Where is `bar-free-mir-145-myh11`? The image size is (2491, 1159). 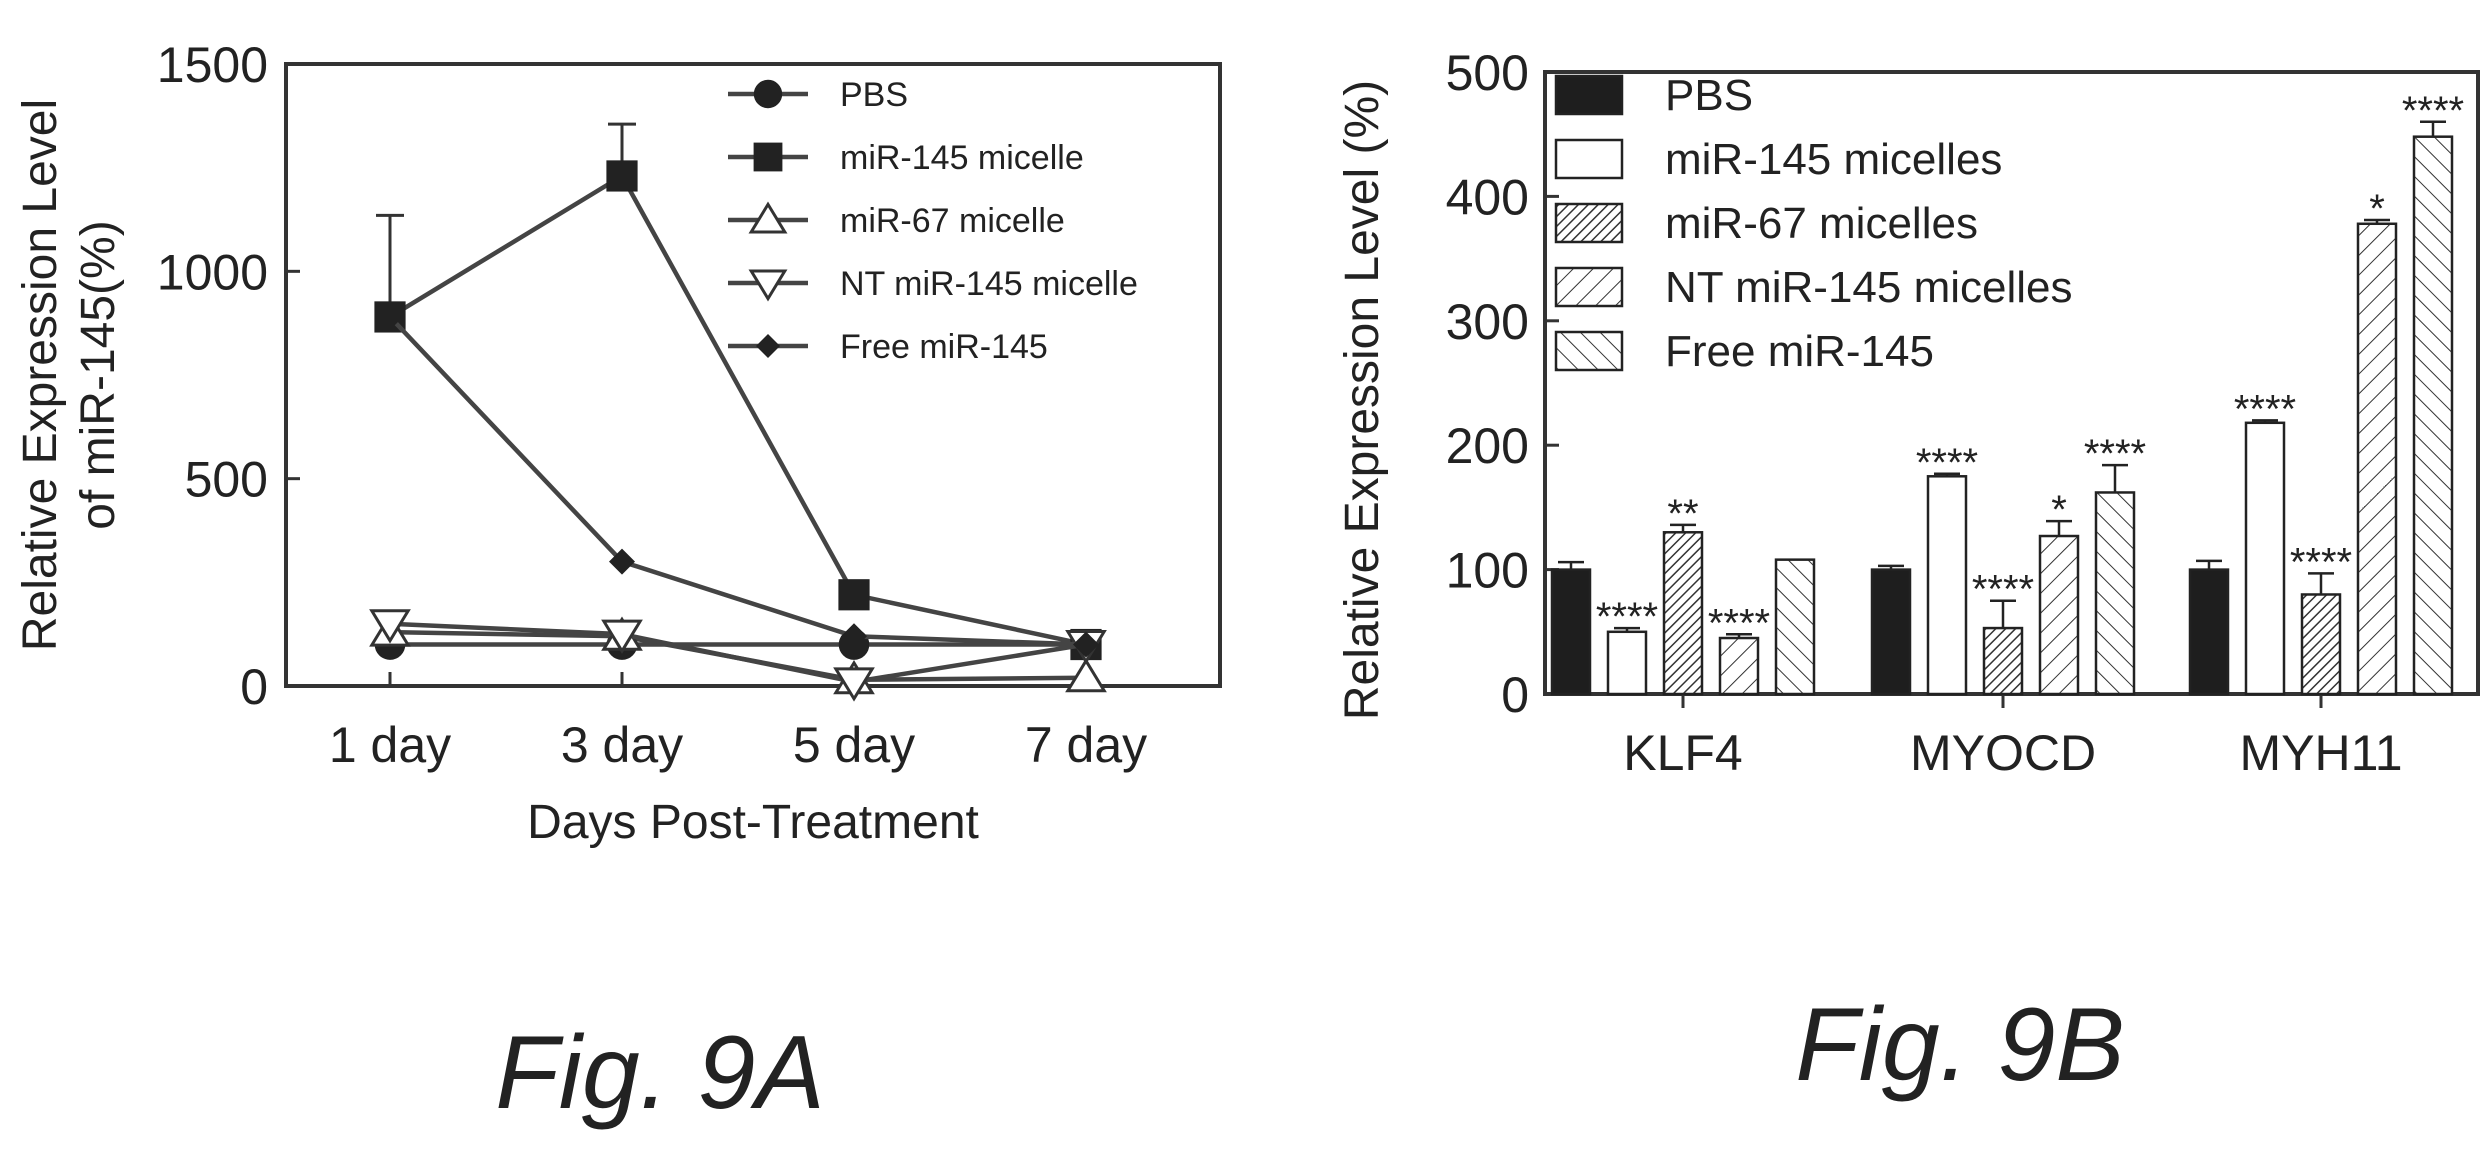 bar-free-mir-145-myh11 is located at coordinates (2433, 415).